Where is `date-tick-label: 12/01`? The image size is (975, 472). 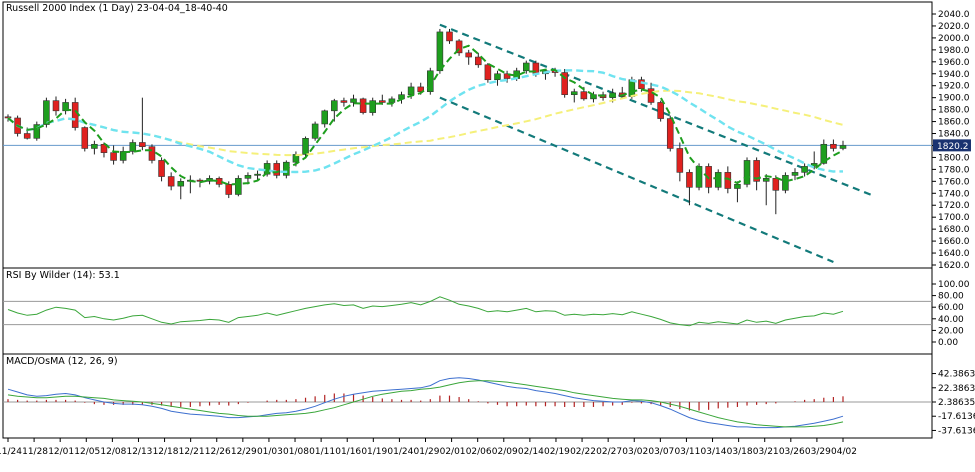
date-tick-label: 12/01 is located at coordinates (61, 452).